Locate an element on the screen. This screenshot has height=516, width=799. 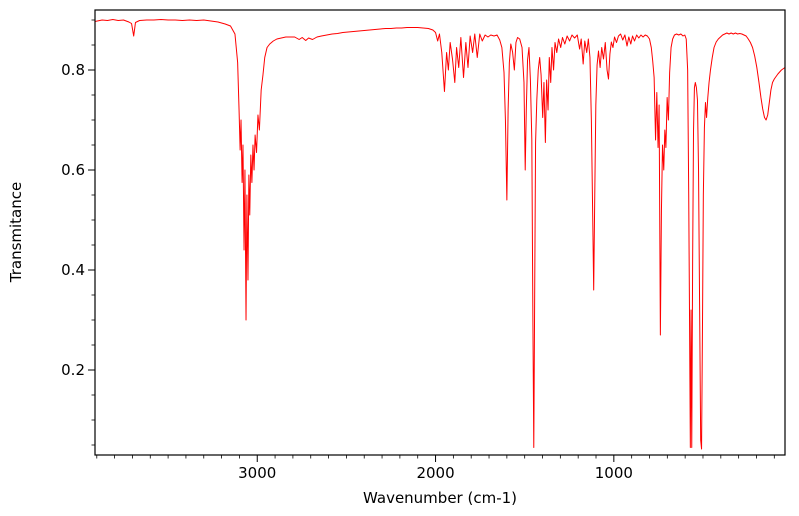
y-tick-label: 0.4 is located at coordinates (73, 270).